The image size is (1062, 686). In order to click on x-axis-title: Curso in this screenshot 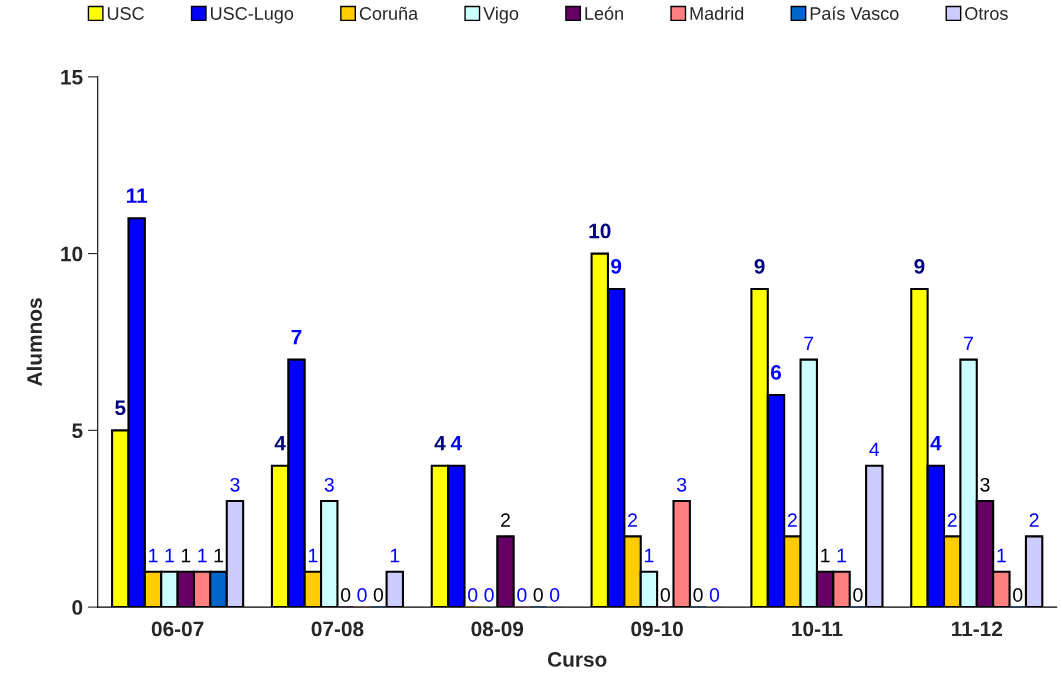, I will do `click(577, 659)`.